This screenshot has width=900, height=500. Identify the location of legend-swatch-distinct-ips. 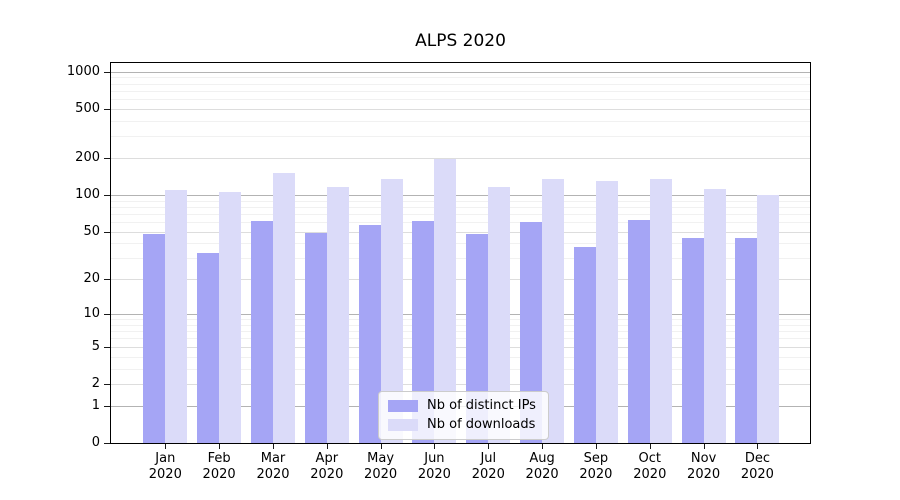
(403, 405).